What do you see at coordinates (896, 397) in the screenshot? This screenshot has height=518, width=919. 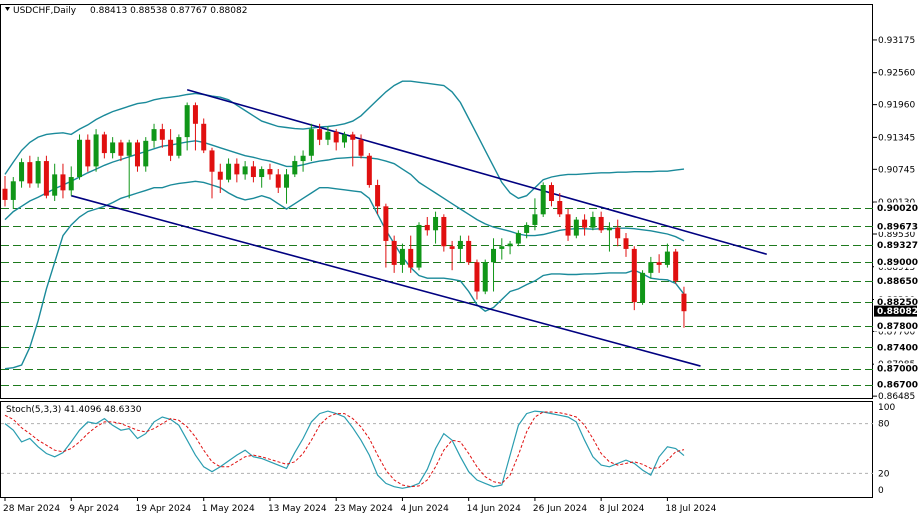 I see `price-tick-label: 0.86485` at bounding box center [896, 397].